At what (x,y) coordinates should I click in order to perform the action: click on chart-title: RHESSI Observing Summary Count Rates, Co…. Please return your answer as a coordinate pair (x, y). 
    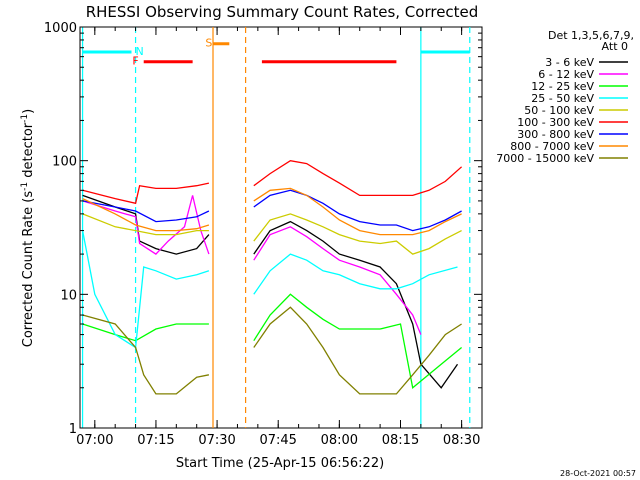
    Looking at the image, I should click on (282, 12).